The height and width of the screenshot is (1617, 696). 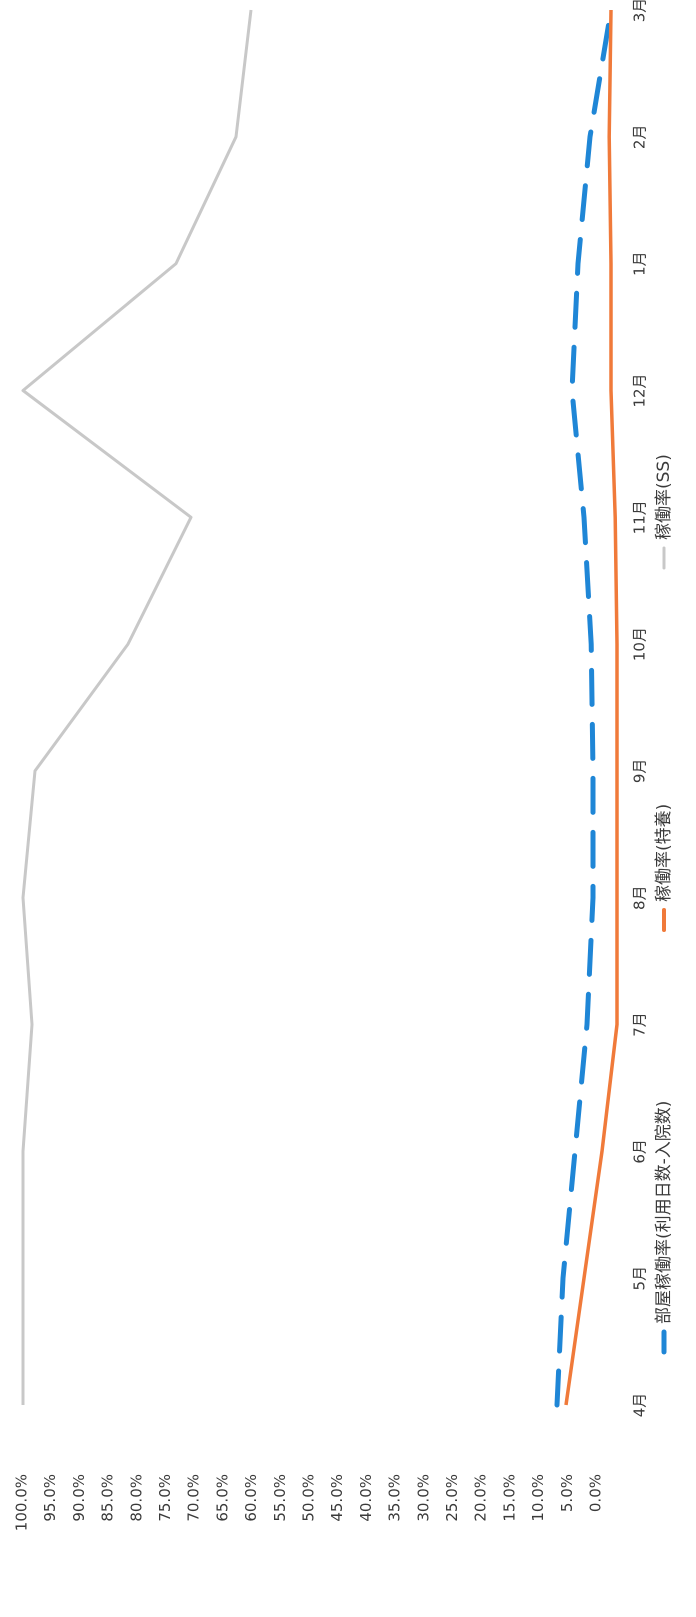 I want to click on x-tick-label: 10月, so click(x=640, y=644).